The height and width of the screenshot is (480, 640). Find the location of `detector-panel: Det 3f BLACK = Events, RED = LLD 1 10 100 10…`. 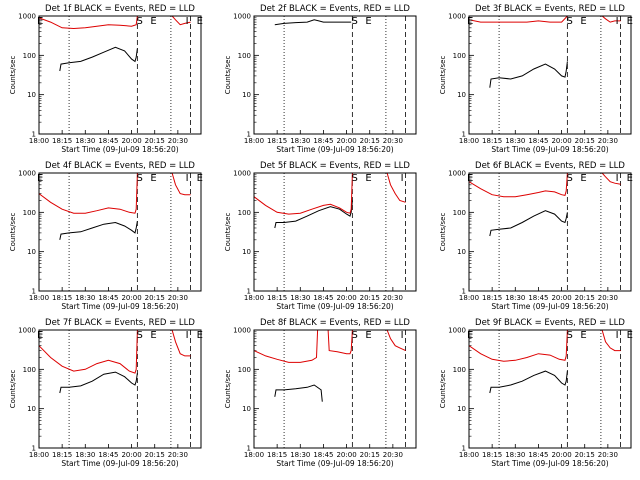

detector-panel: Det 3f BLACK = Events, RED = LLD 1 10 100 10… is located at coordinates (536, 79).